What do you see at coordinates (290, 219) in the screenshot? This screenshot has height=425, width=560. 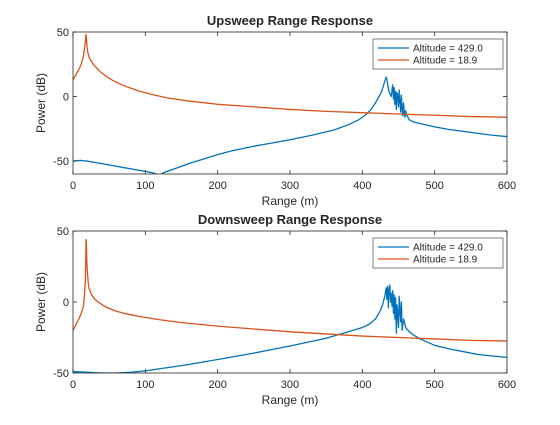 I see `chart-title: Downsweep Range Response` at bounding box center [290, 219].